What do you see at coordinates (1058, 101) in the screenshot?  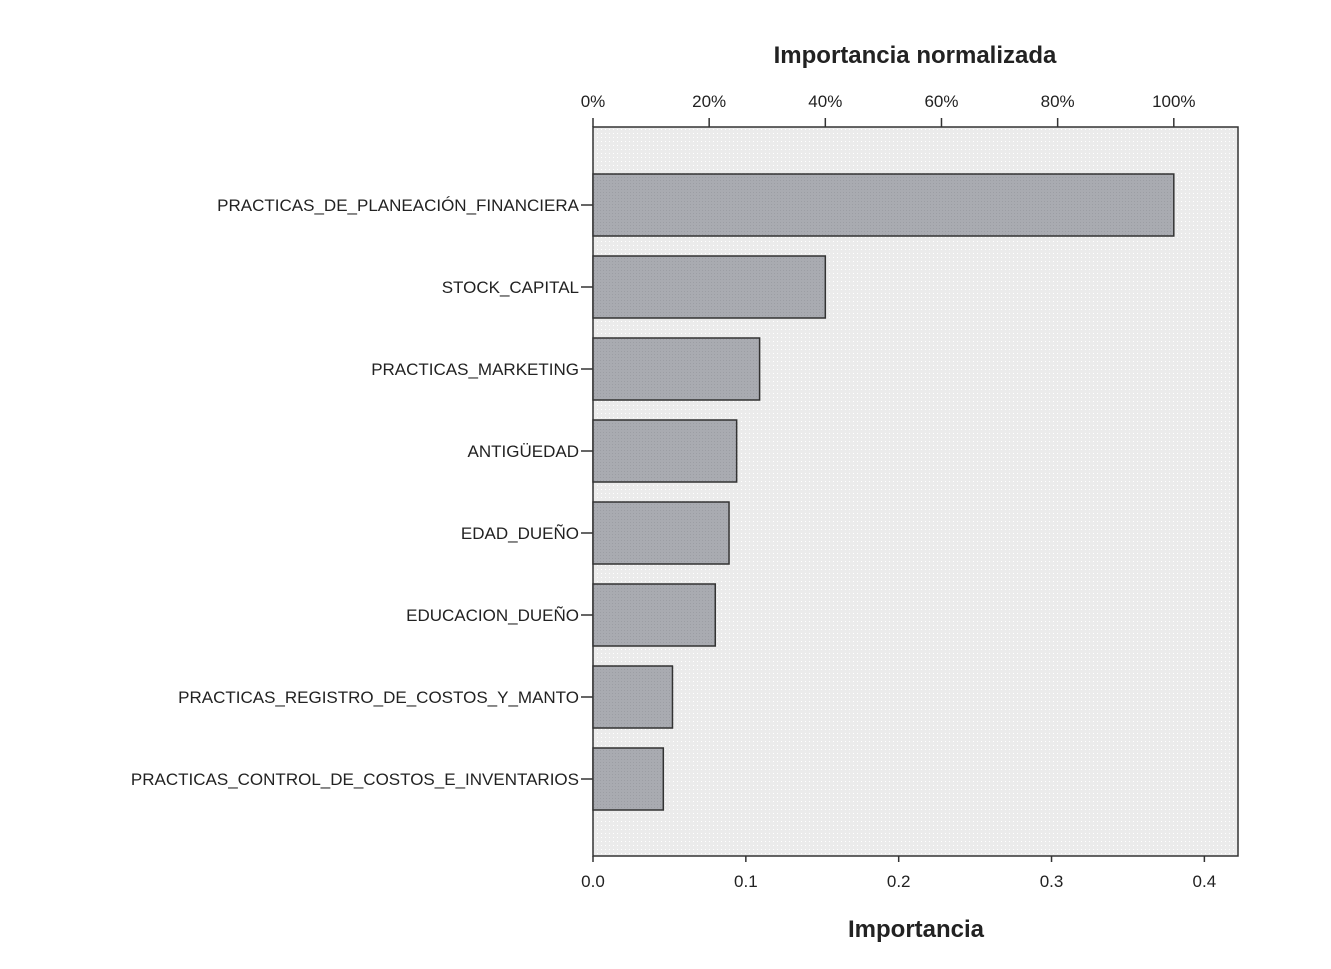 I see `top-tick-label: 80%` at bounding box center [1058, 101].